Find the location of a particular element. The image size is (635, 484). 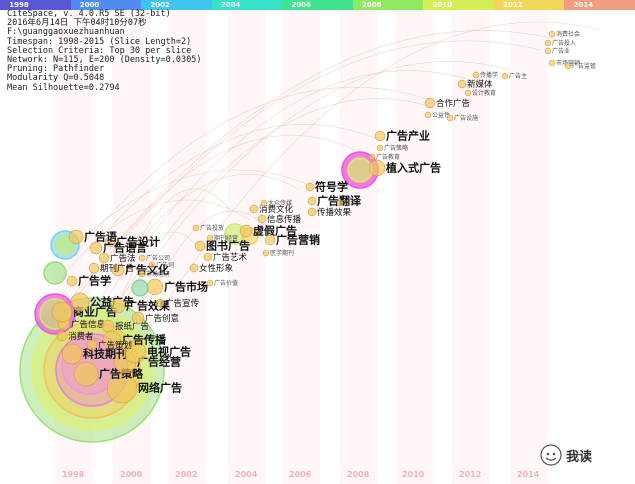

keyword-label: 期刊广告 is located at coordinates (117, 268).